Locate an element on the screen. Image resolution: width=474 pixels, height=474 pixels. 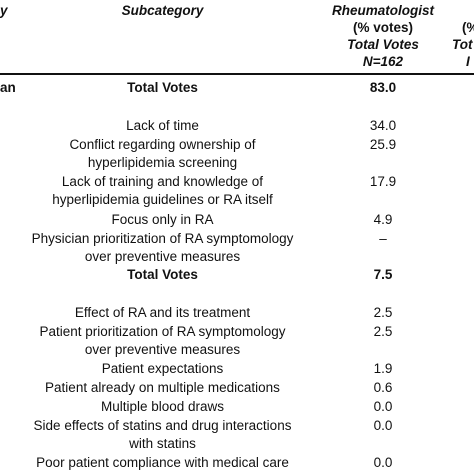
table-row-value: 1.9 is located at coordinates (383, 368).